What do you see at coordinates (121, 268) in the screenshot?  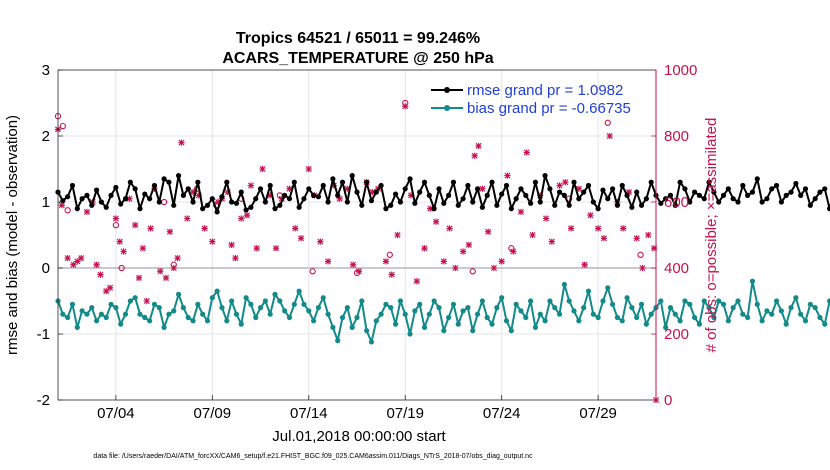 I see `obs-possible-marker` at bounding box center [121, 268].